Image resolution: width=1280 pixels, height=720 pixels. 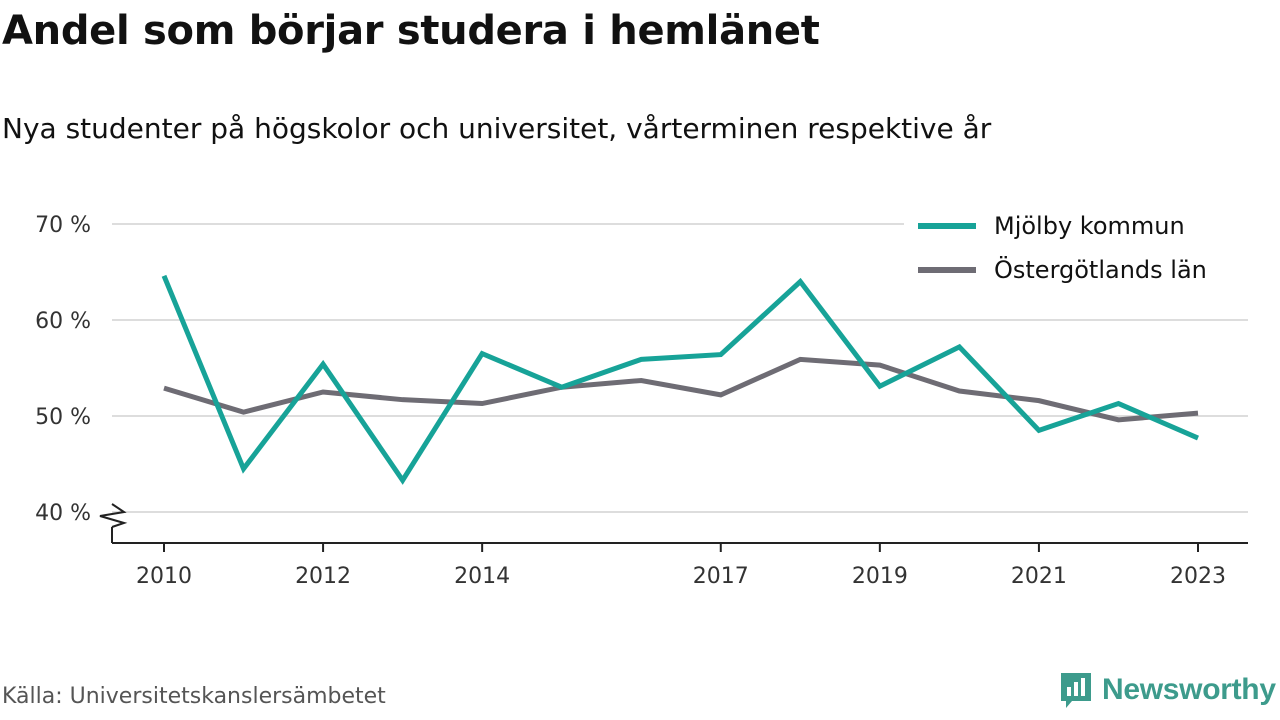 What do you see at coordinates (194, 696) in the screenshot?
I see `source-note: Källa: Universitetskanslersämbetet` at bounding box center [194, 696].